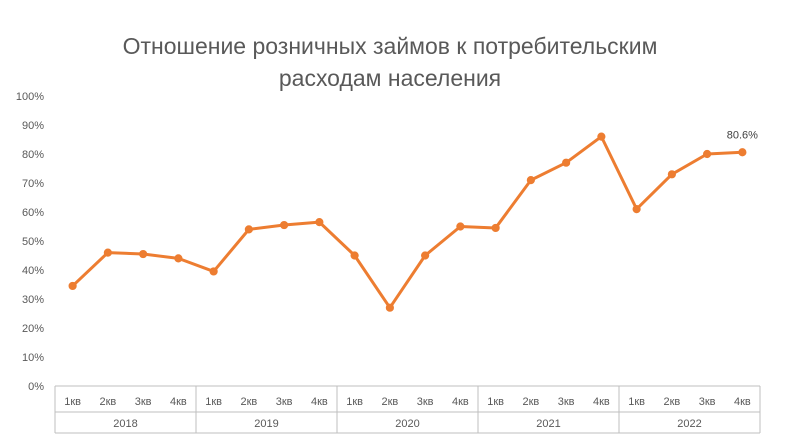 The image size is (800, 448). What do you see at coordinates (33, 155) in the screenshot?
I see `y-tick-label: 80%` at bounding box center [33, 155].